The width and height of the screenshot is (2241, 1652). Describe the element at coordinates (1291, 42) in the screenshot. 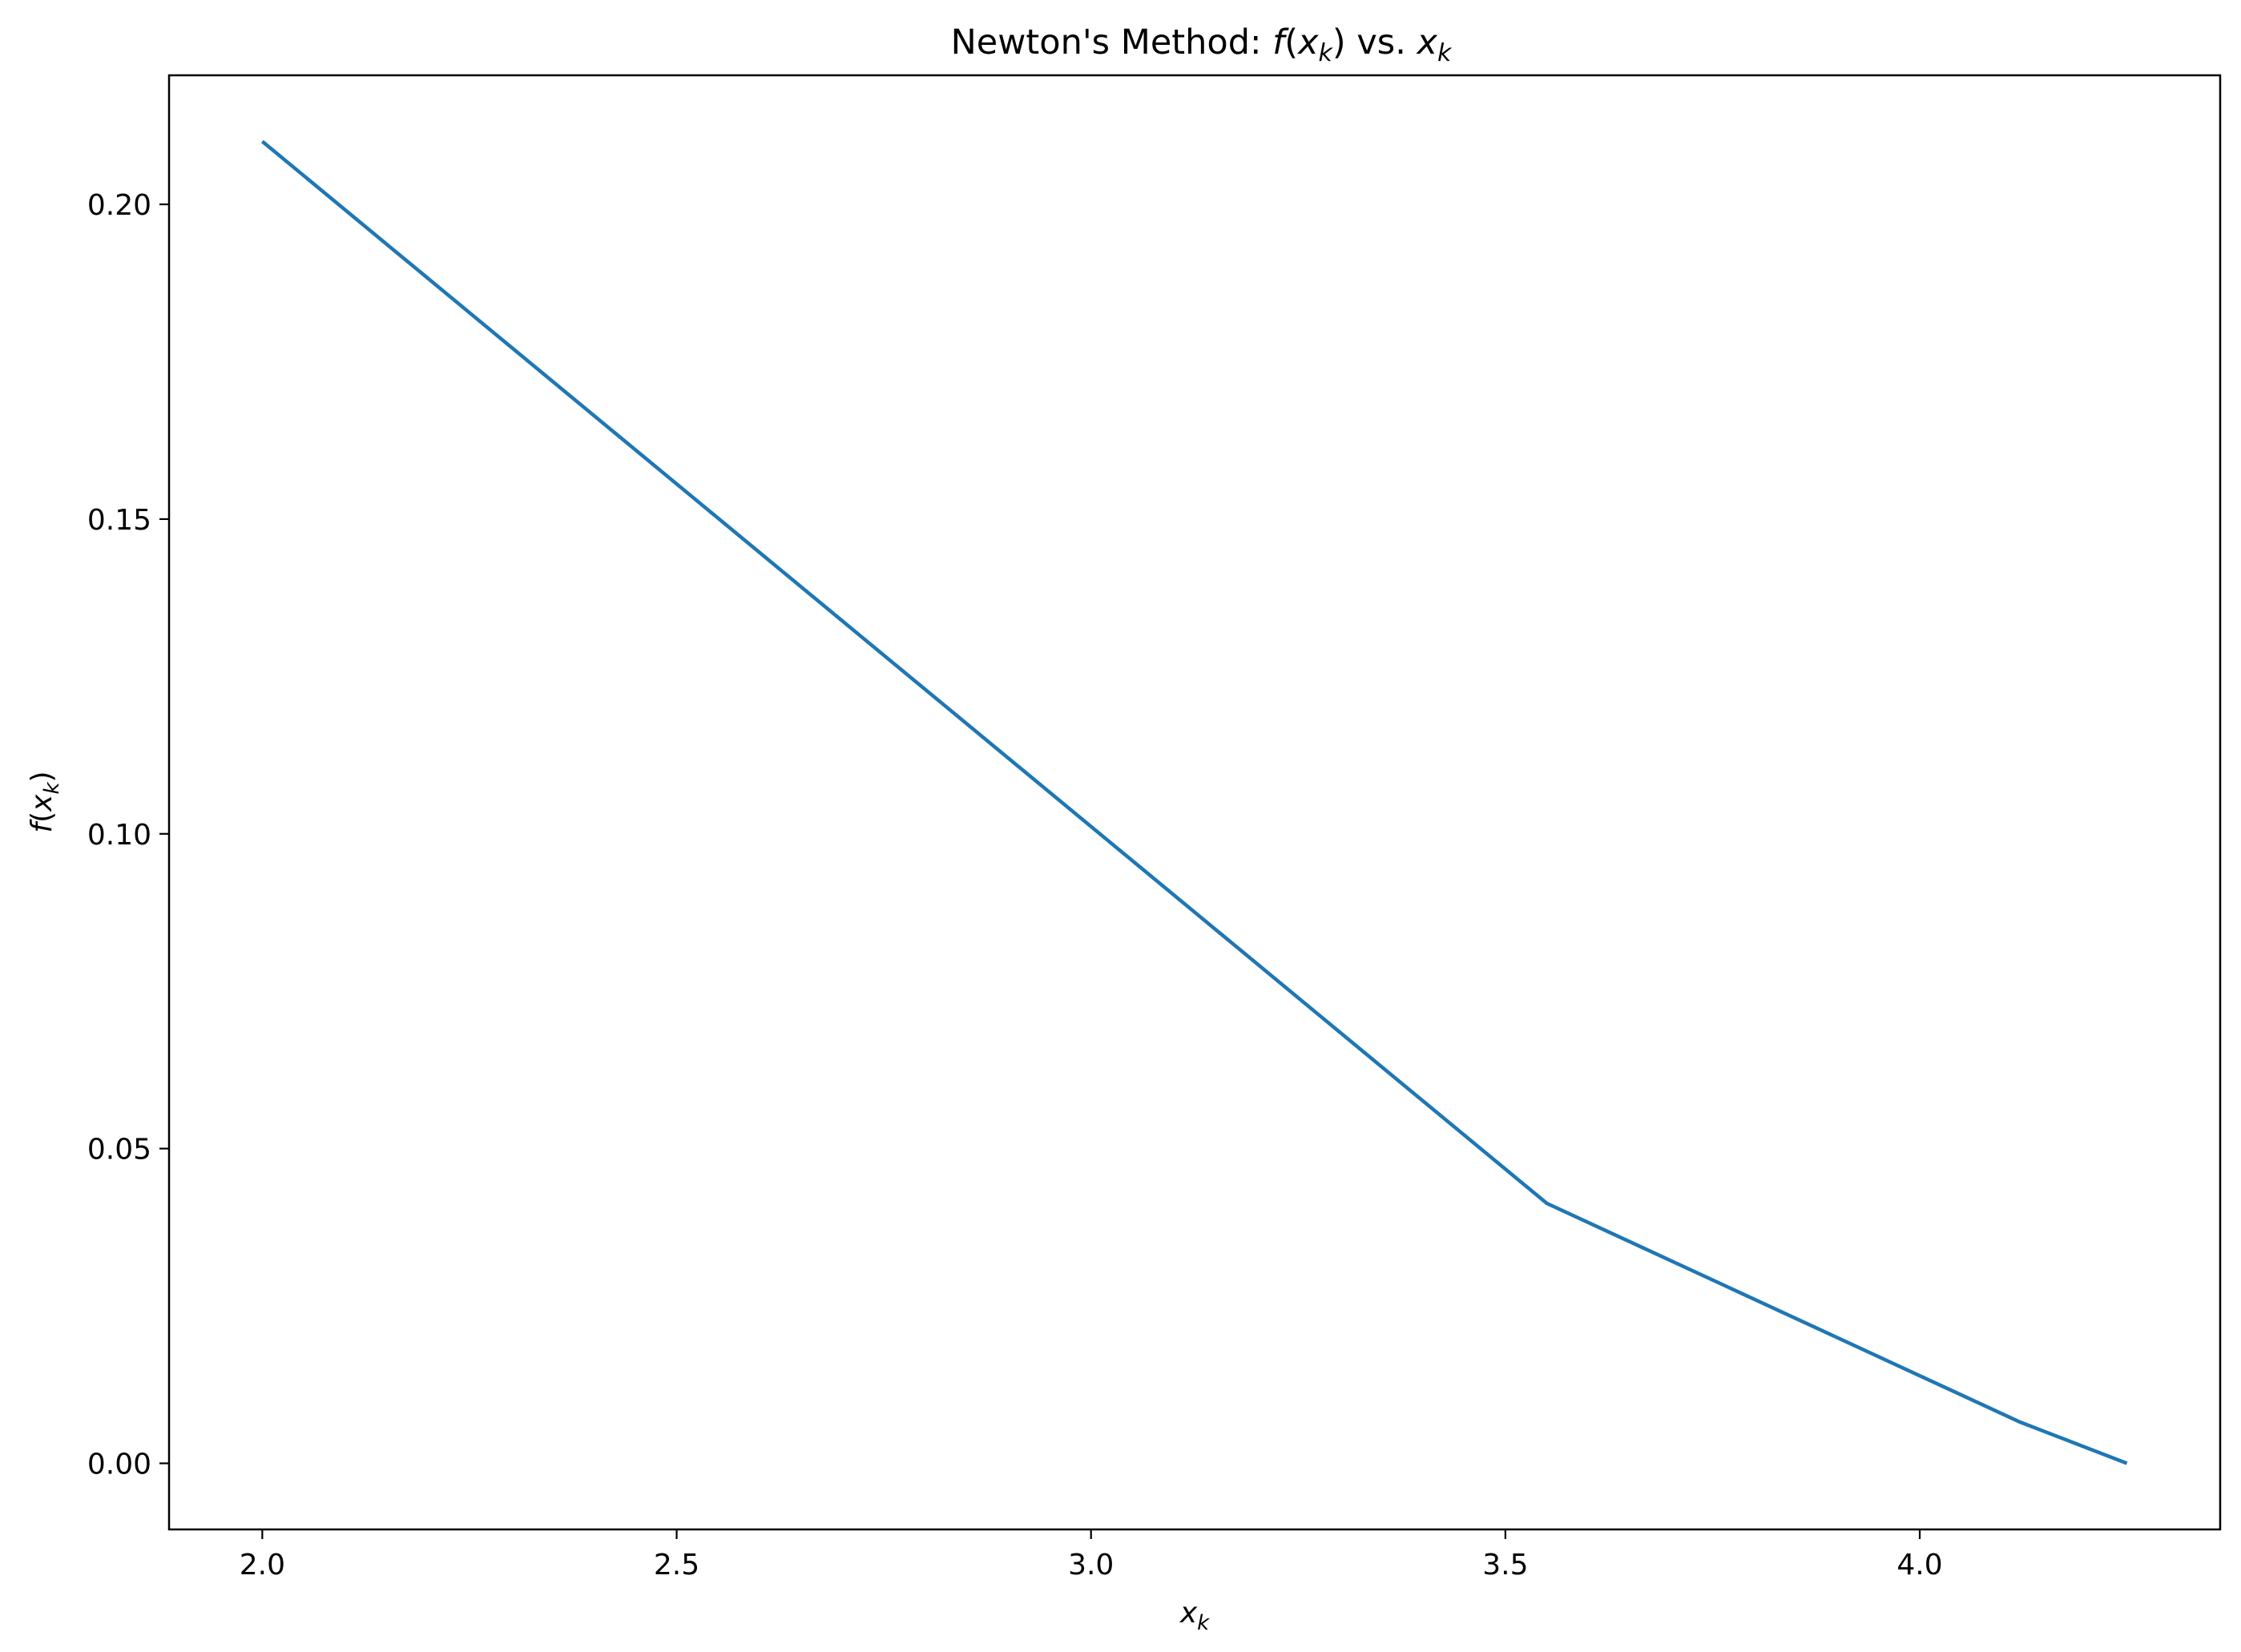

I see `chart-title-open-paren: (` at that location.